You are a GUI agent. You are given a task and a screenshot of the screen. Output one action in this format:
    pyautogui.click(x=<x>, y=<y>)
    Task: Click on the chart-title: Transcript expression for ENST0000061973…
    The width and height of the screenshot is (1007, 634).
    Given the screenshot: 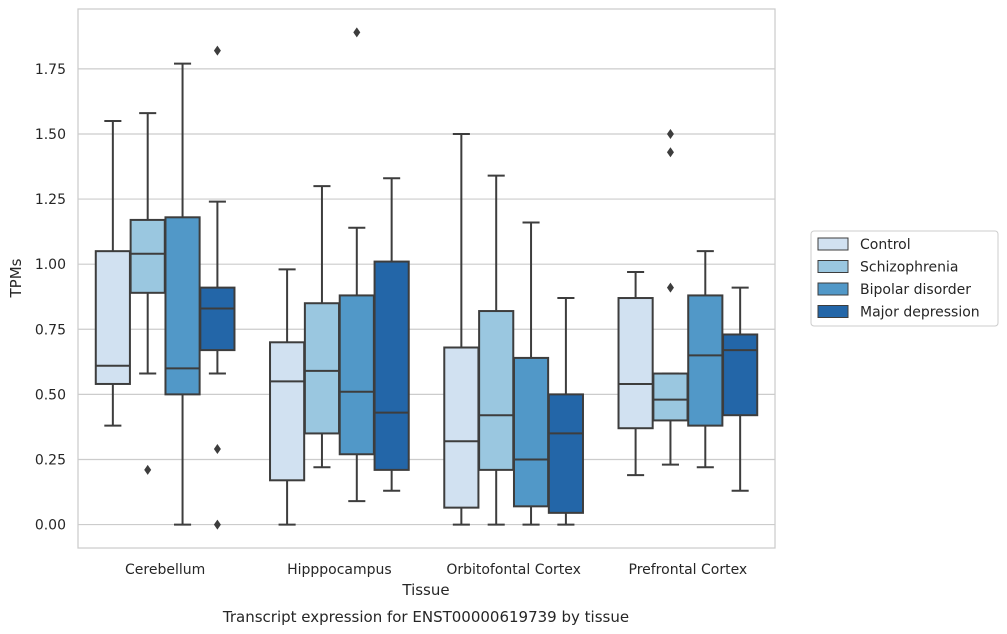 What is the action you would take?
    pyautogui.click(x=425, y=617)
    